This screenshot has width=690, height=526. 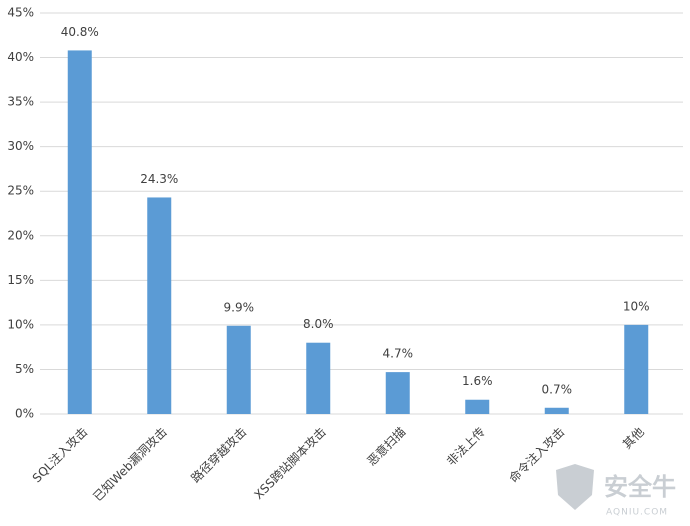 What do you see at coordinates (290, 463) in the screenshot?
I see `x-tick-label: XSS跨站脚本攻击` at bounding box center [290, 463].